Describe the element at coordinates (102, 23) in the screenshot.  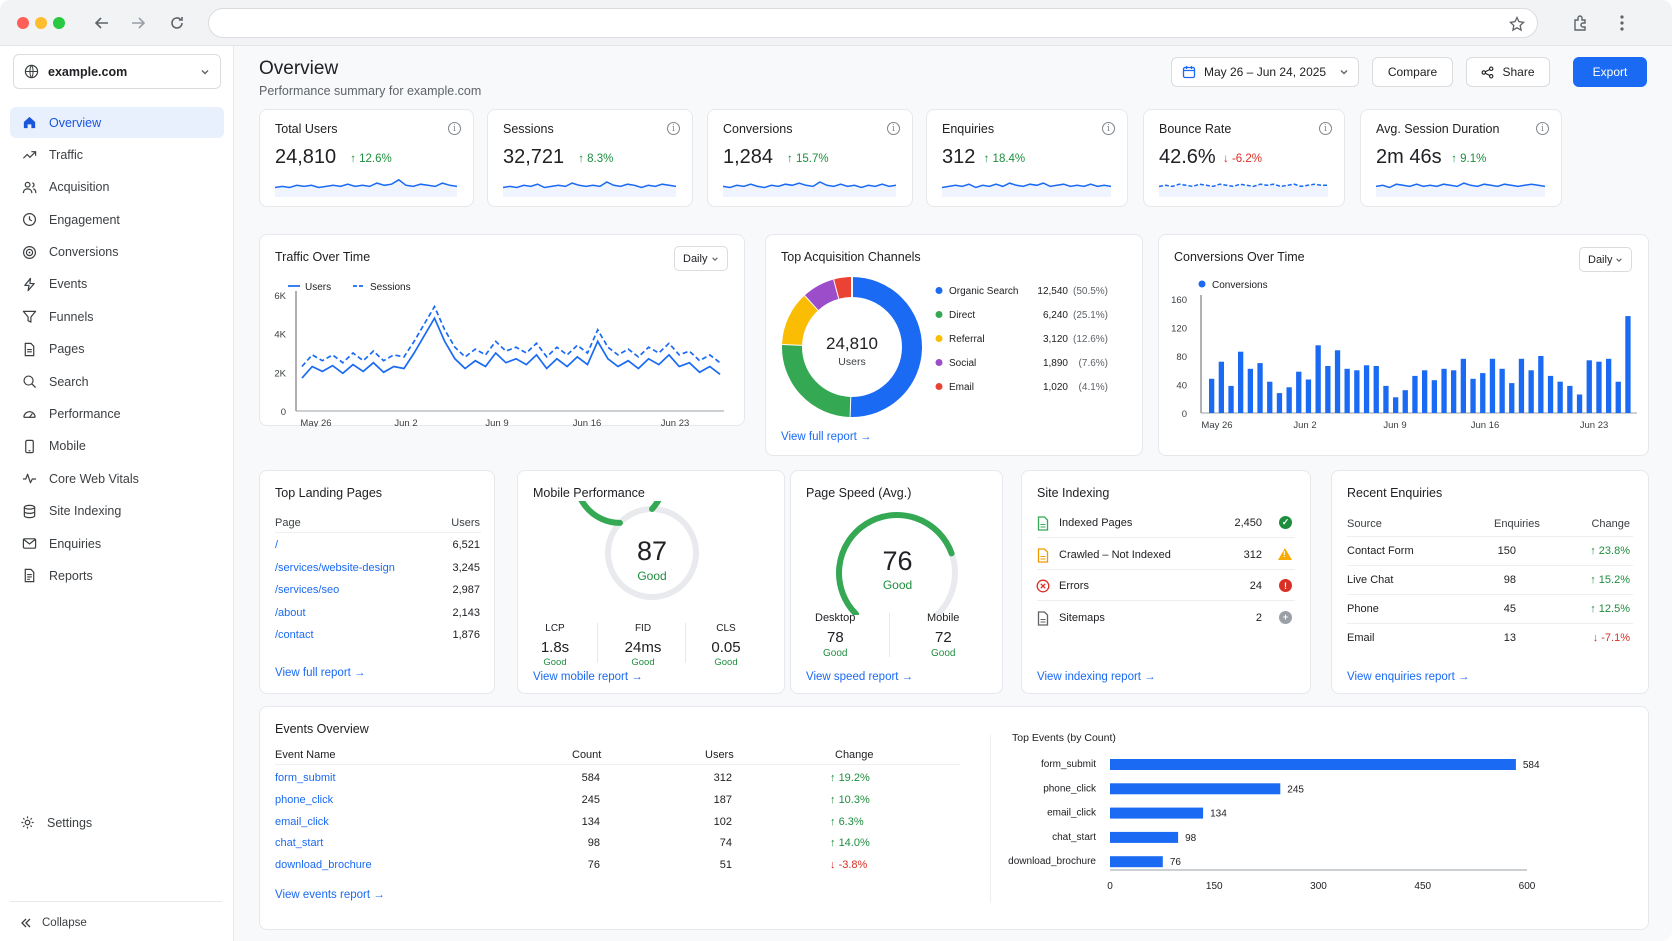
I see `back-arrow-icon` at that location.